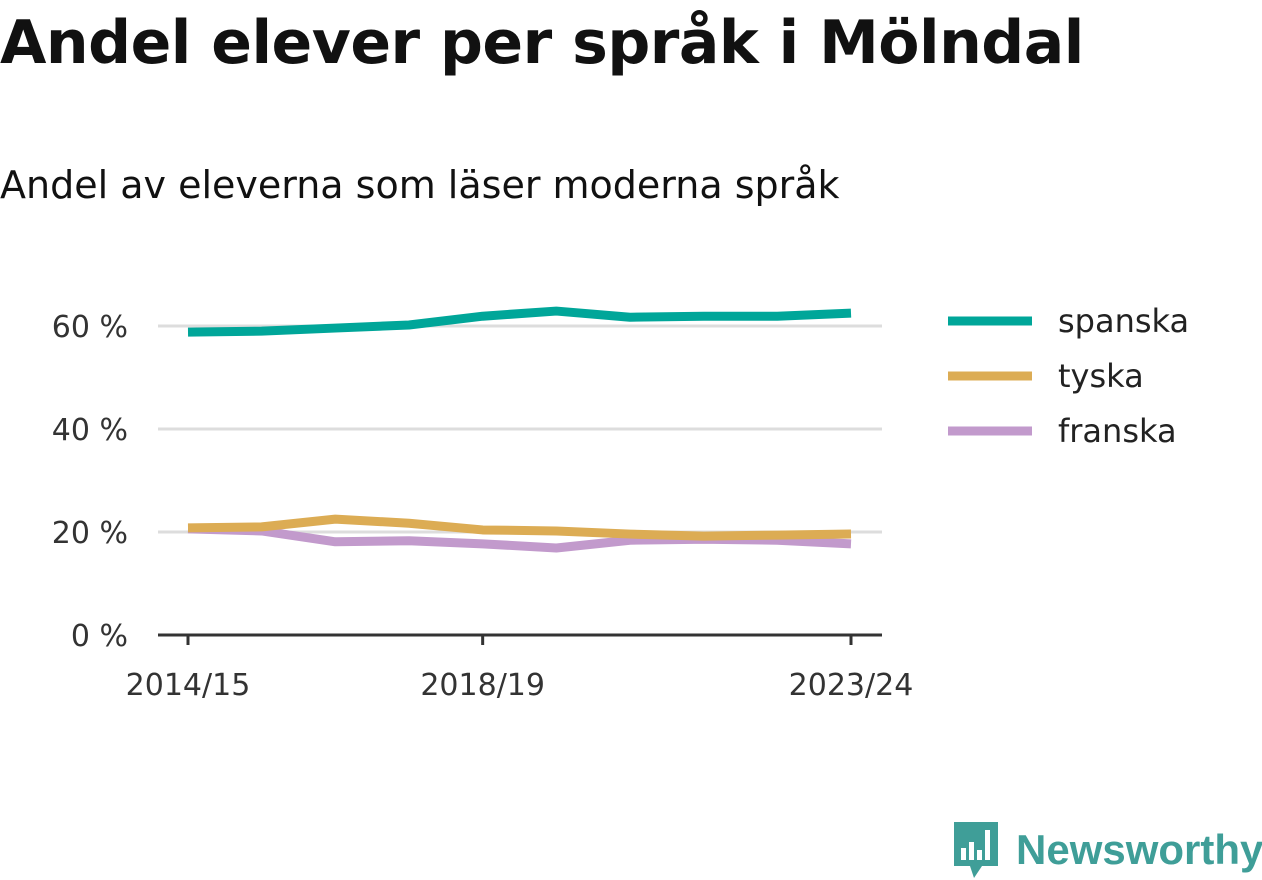 The height and width of the screenshot is (880, 1262). Describe the element at coordinates (519, 321) in the screenshot. I see `series-line-spanska` at that location.